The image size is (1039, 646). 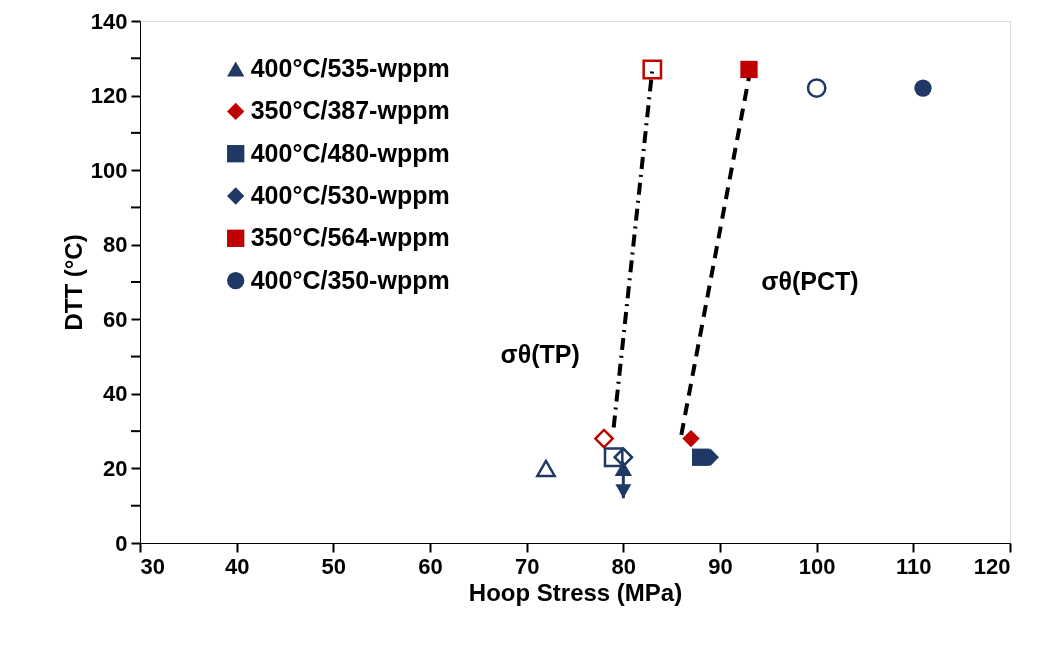 I want to click on x-tick-label: 50, so click(x=334, y=566).